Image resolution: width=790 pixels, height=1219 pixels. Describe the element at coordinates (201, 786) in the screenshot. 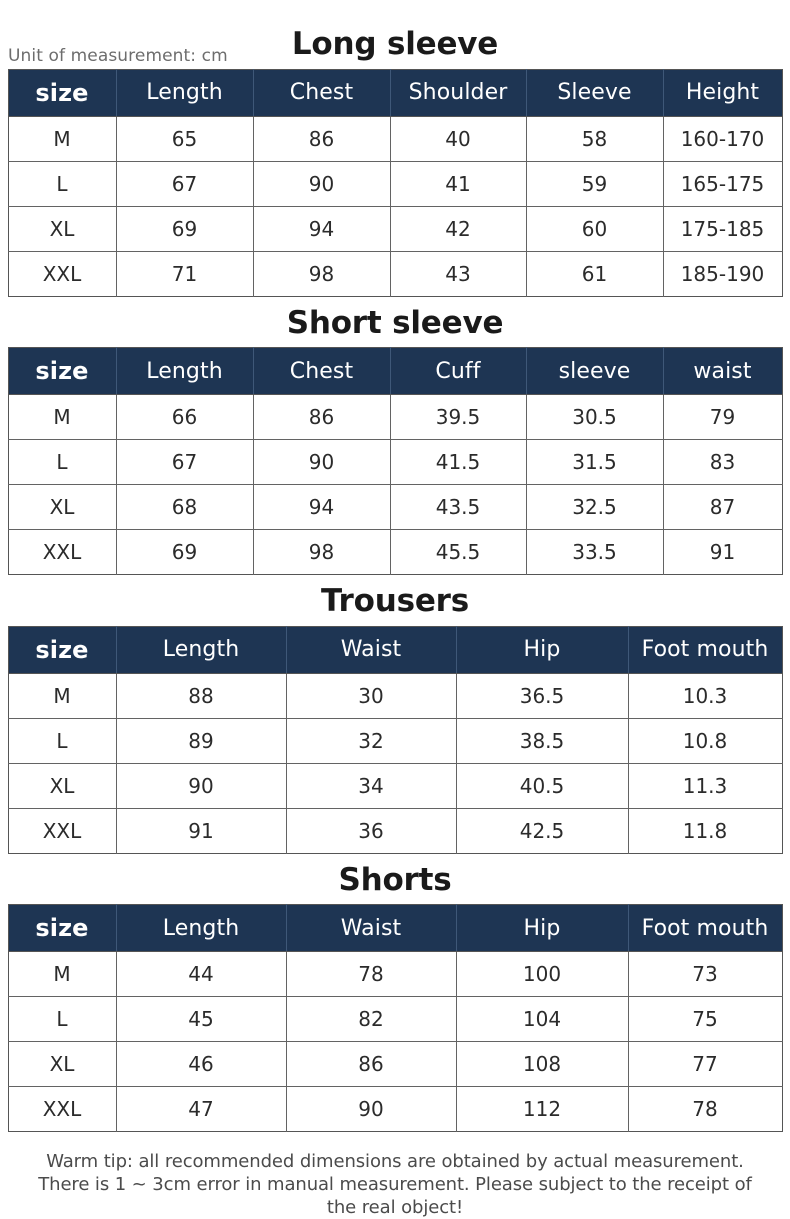

I see `cell-length: 90` at that location.